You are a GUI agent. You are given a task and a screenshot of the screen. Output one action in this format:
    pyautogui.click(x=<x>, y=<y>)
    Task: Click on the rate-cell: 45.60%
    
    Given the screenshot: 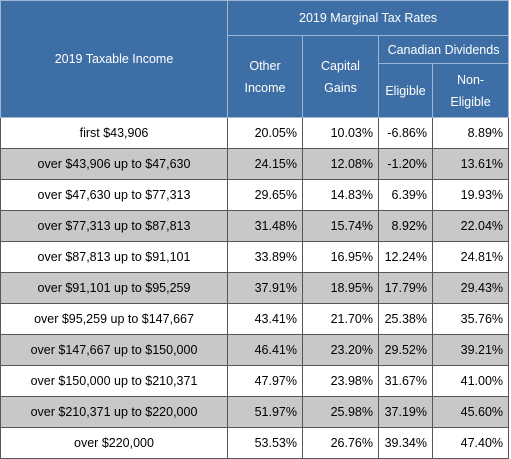 What is the action you would take?
    pyautogui.click(x=470, y=412)
    